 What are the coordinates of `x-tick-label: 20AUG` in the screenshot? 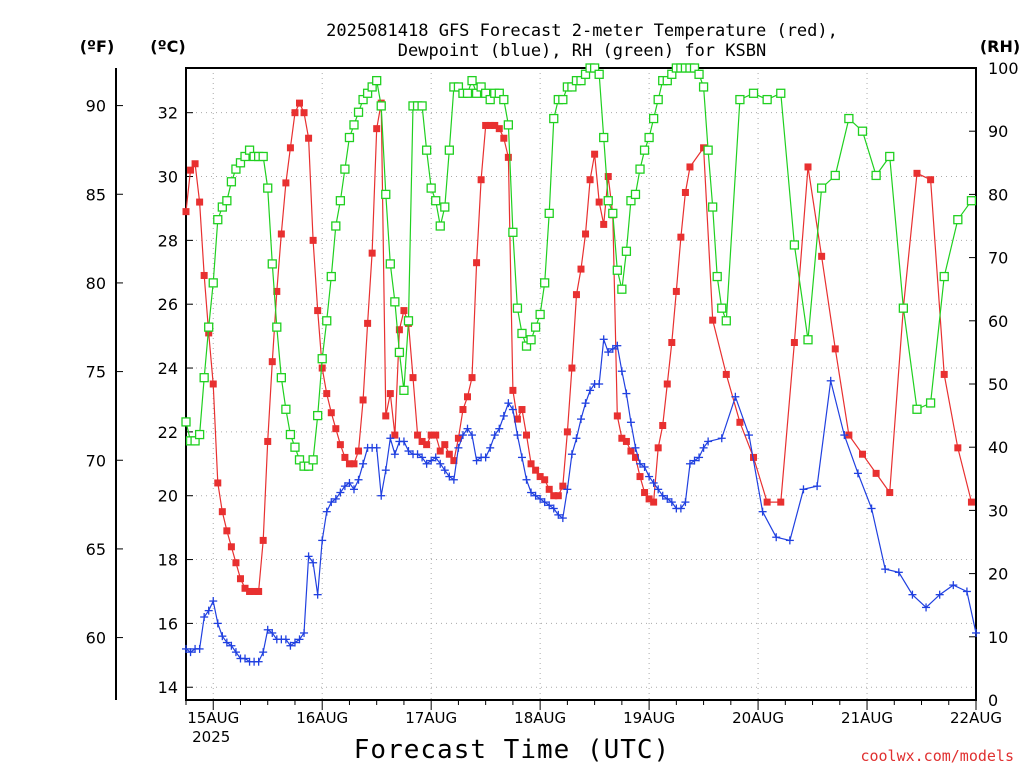 It's located at (758, 718).